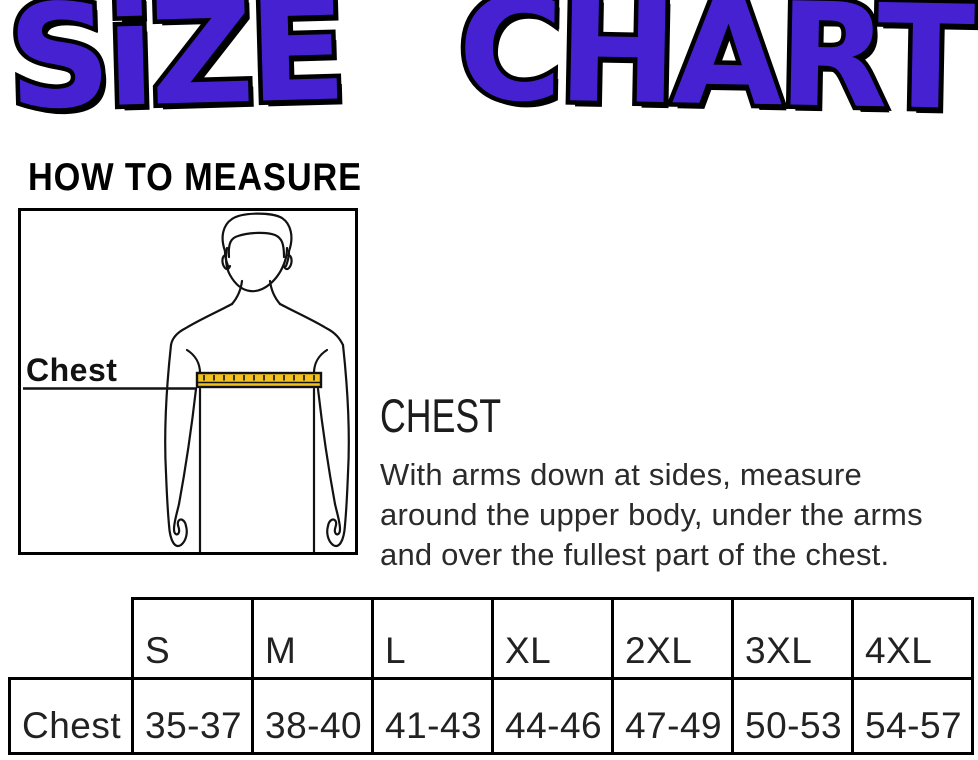 The height and width of the screenshot is (760, 978). I want to click on diagram-chest-label: Chest, so click(71, 370).